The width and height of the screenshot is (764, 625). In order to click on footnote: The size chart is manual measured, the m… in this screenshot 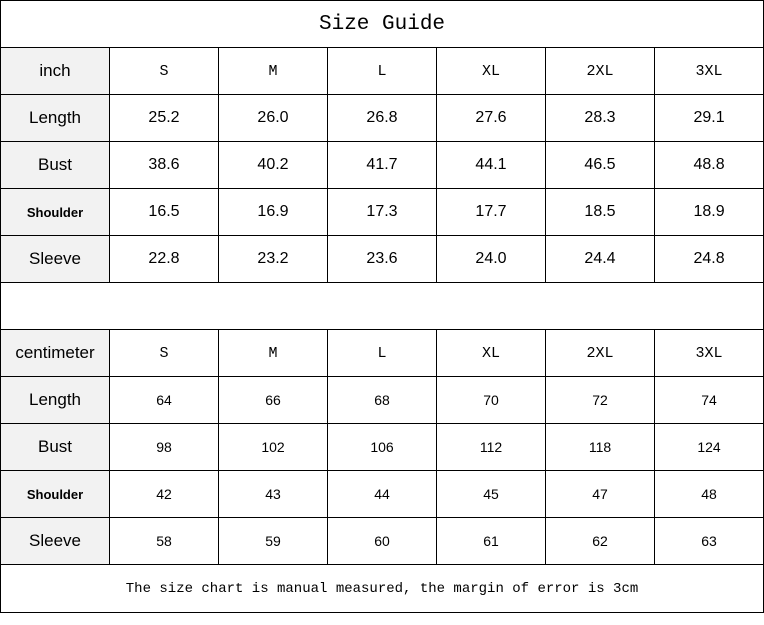, I will do `click(382, 588)`.